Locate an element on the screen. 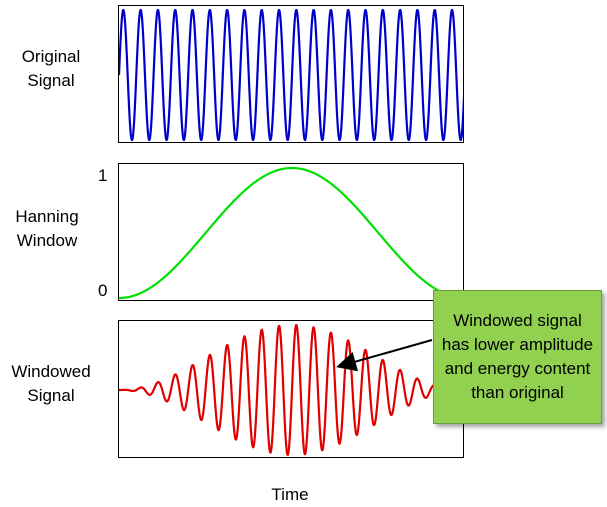  hanning-window-label: Hanning Window is located at coordinates (47, 229).